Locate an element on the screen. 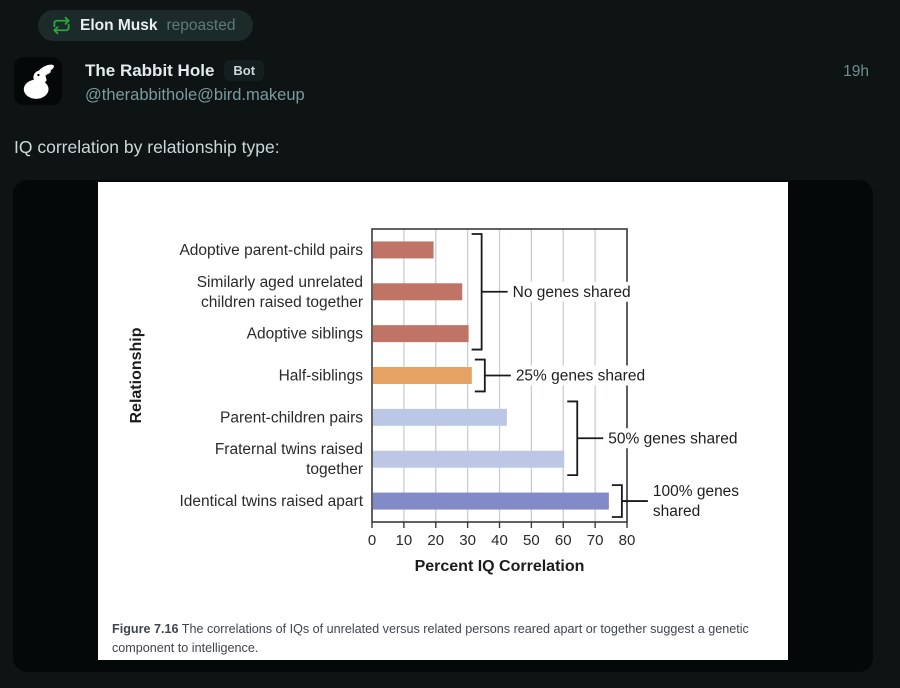 The image size is (900, 688). svg-text: 50 is located at coordinates (531, 540).